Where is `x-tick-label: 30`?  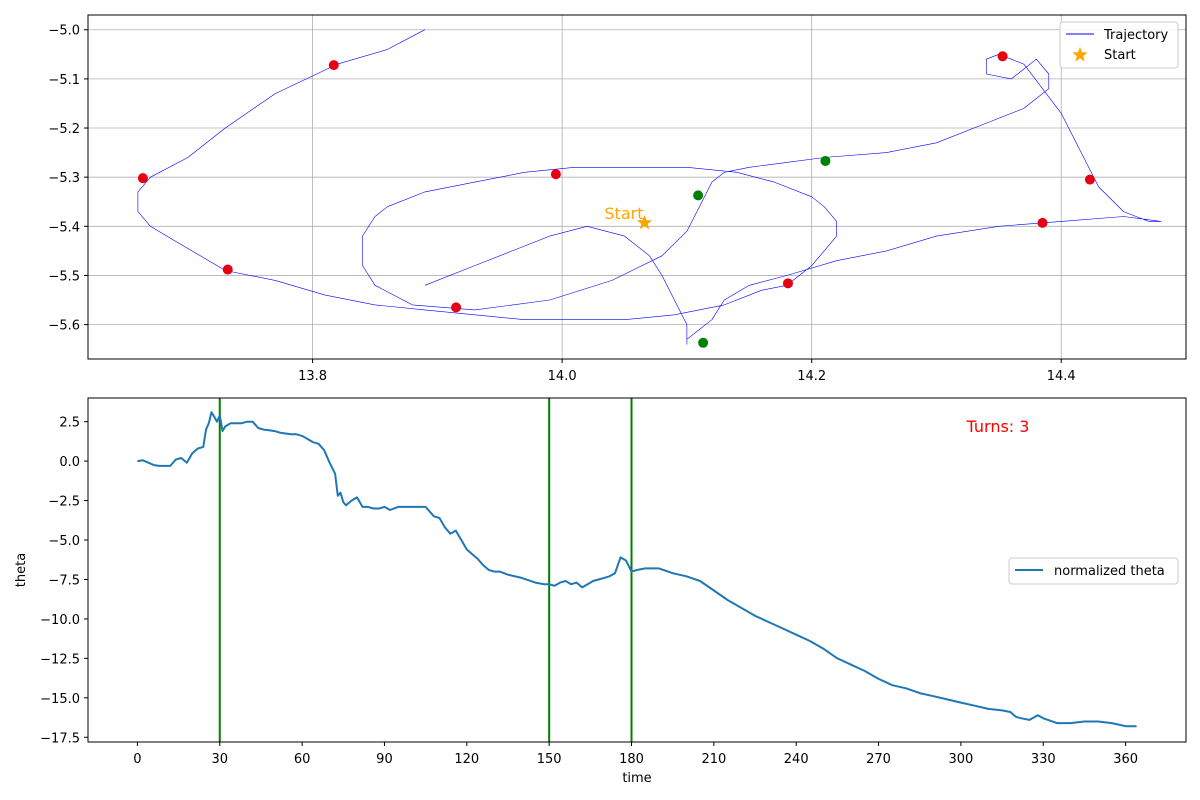 x-tick-label: 30 is located at coordinates (219, 759).